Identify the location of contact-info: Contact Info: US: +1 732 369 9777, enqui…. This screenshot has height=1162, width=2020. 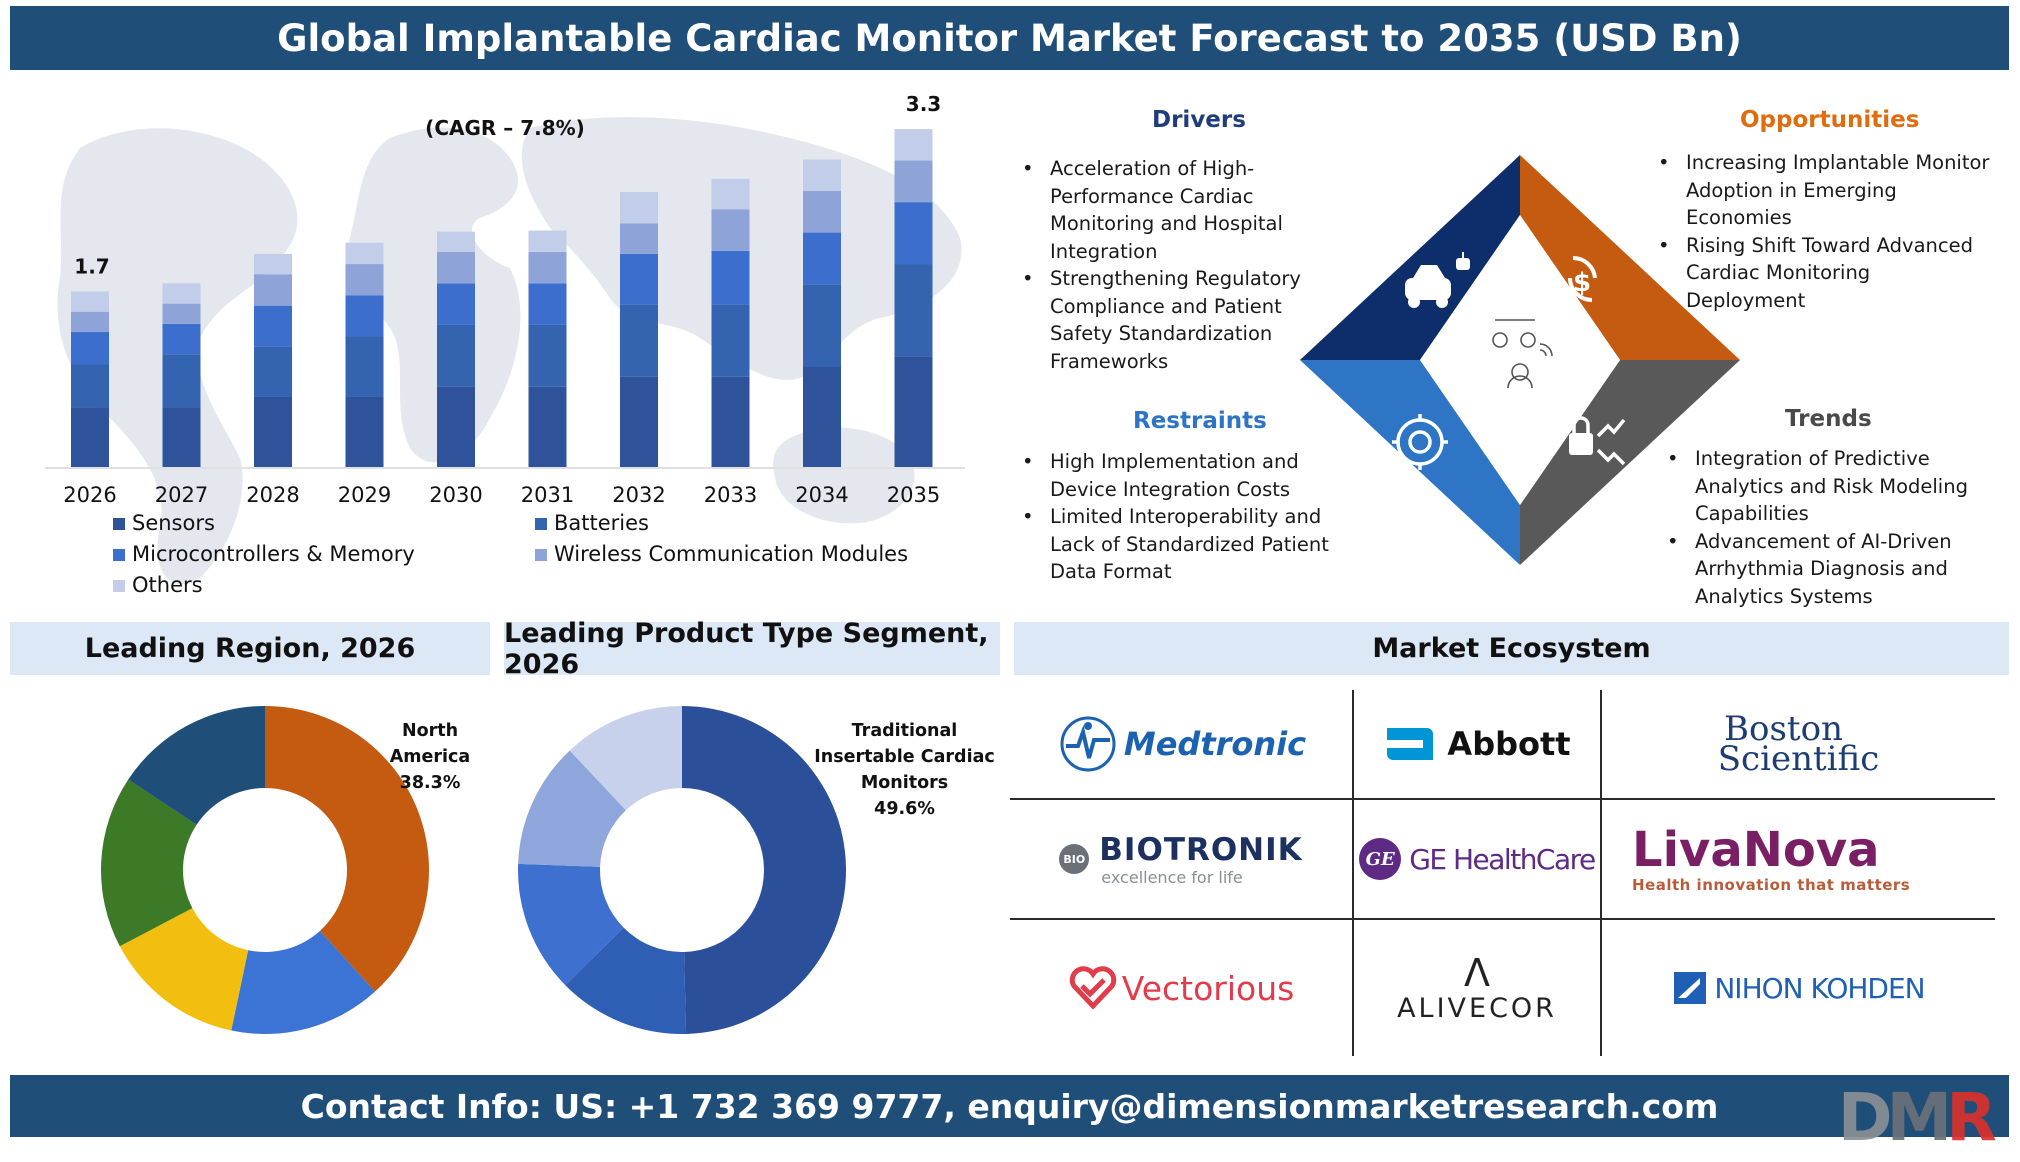
(1009, 1106).